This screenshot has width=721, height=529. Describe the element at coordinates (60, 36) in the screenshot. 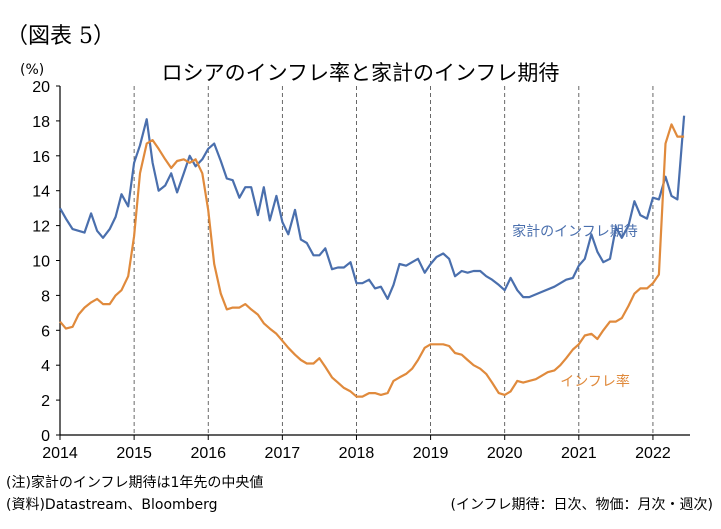

I see `figure-label: （図表 5）` at that location.